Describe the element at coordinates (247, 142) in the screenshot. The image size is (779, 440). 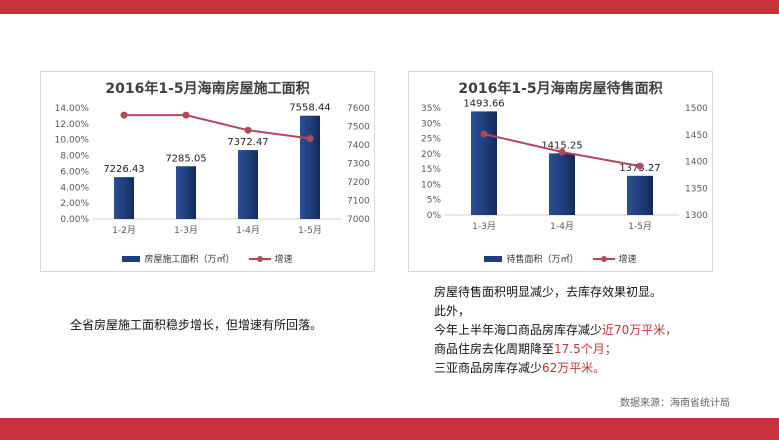
I see `chart1-bar-value-label: 7372.47` at that location.